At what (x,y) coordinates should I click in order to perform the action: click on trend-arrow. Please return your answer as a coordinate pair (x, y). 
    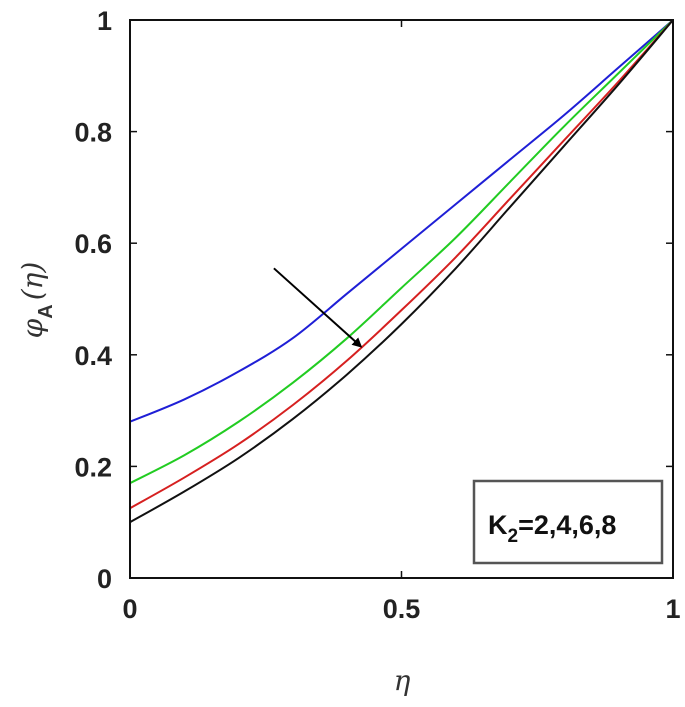
    Looking at the image, I should click on (318, 307).